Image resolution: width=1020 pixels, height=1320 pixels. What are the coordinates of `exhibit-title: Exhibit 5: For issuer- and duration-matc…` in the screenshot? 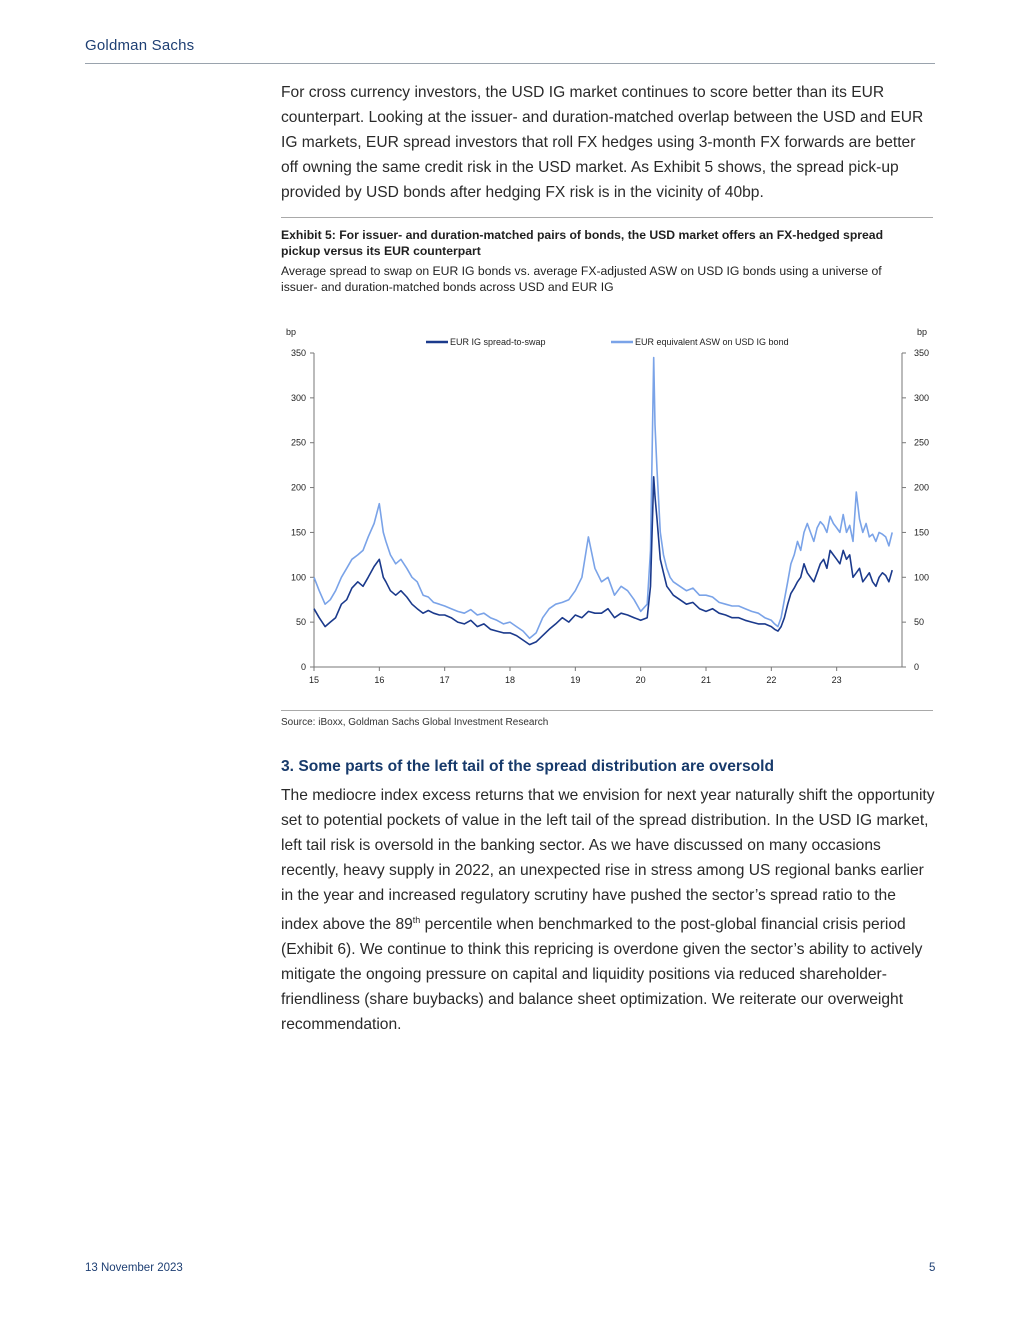 It's located at (582, 243).